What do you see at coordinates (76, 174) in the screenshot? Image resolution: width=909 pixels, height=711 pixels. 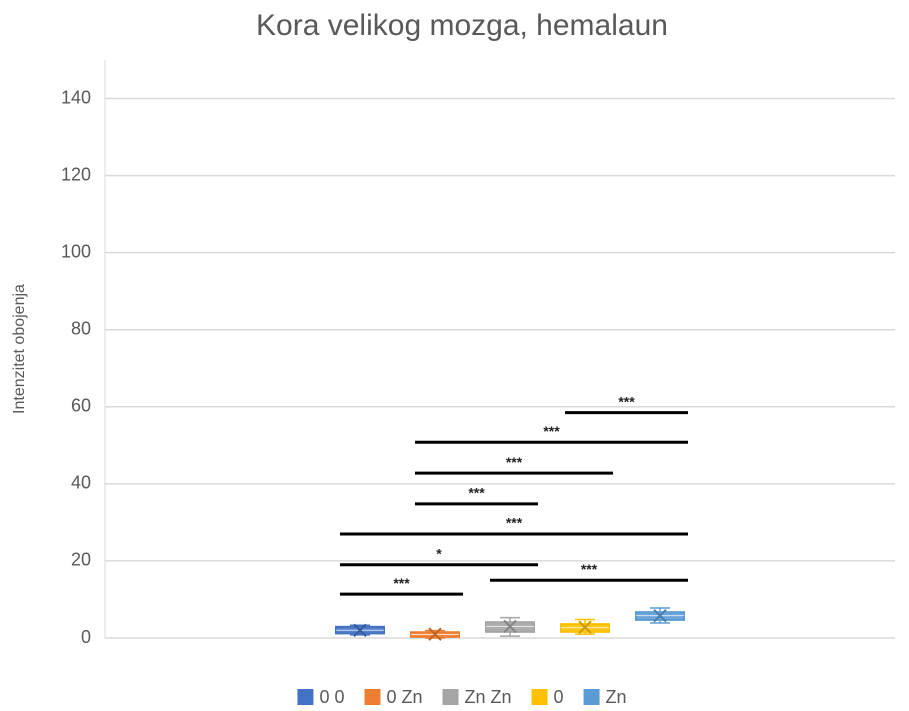 I see `y-tick-label: 120` at bounding box center [76, 174].